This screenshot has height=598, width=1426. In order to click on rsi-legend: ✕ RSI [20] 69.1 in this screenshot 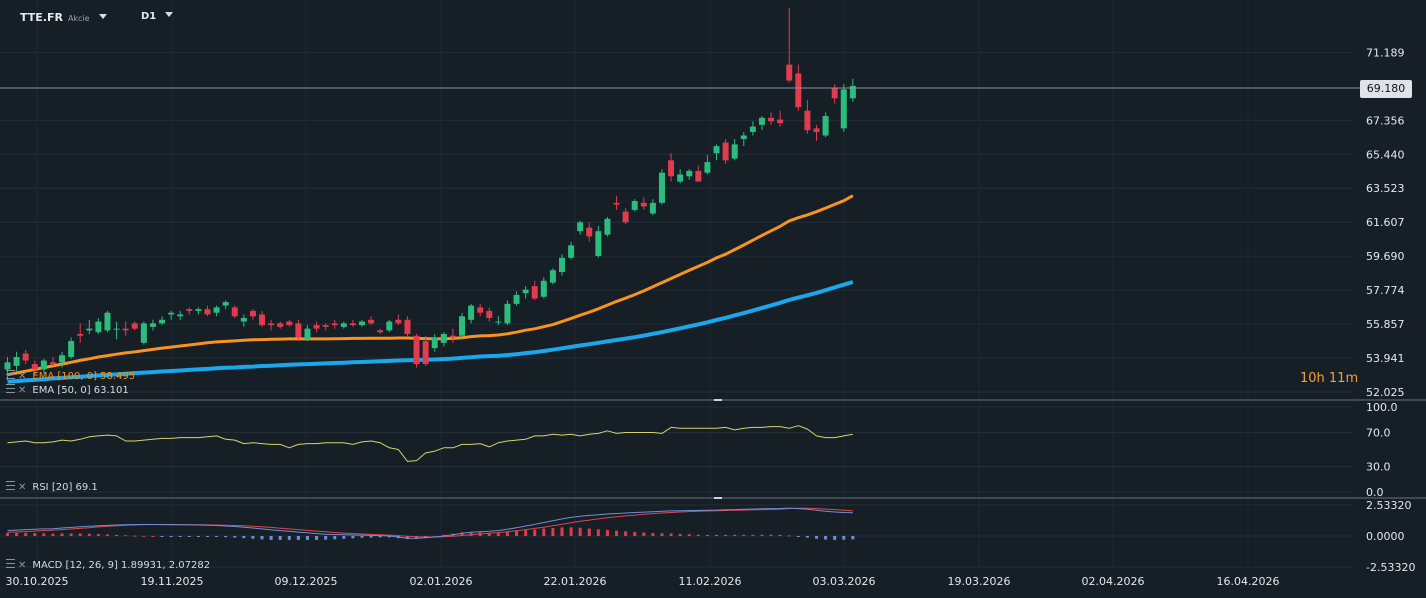, I will do `click(52, 487)`.